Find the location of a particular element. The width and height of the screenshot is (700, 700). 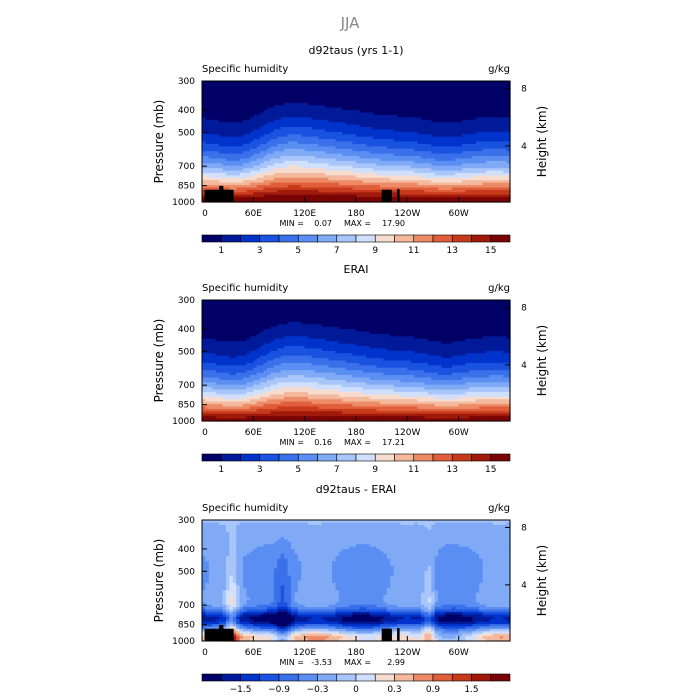

x-tick-label: 120E is located at coordinates (304, 214).